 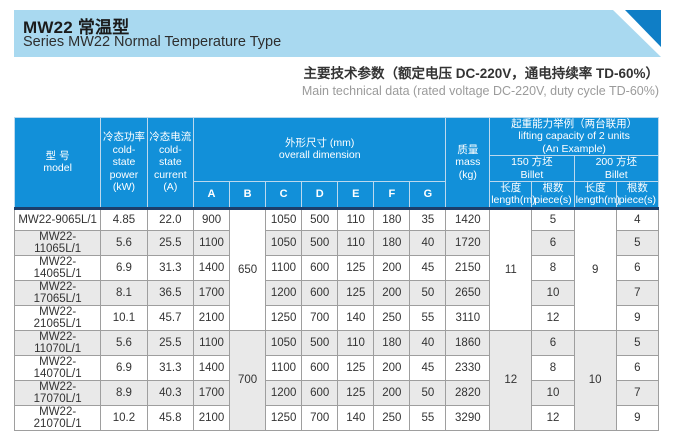 What do you see at coordinates (337, 33) in the screenshot?
I see `banner-background` at bounding box center [337, 33].